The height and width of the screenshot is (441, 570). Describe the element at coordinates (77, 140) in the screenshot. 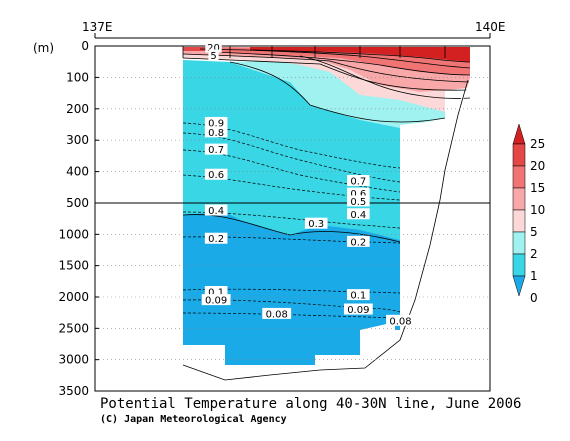

I see `y-tick-label: 300` at that location.